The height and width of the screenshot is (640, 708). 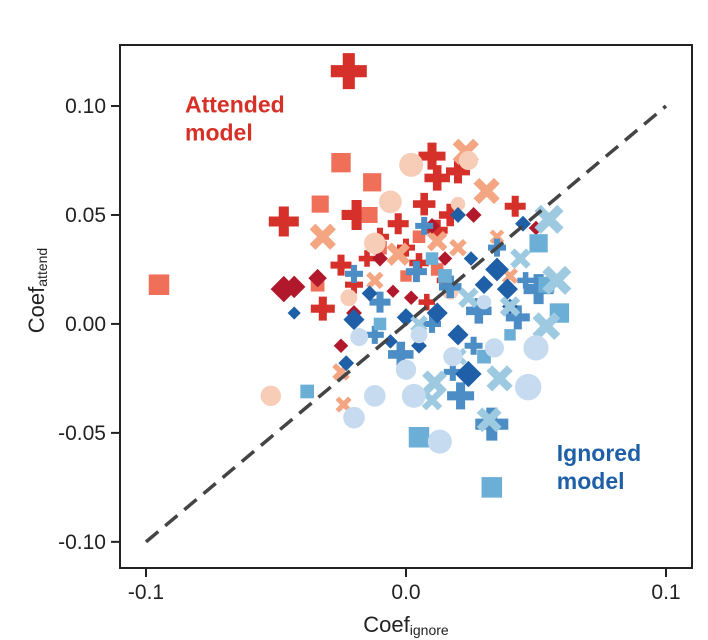 What do you see at coordinates (235, 119) in the screenshot?
I see `annotation-attended-model: Attended model` at bounding box center [235, 119].